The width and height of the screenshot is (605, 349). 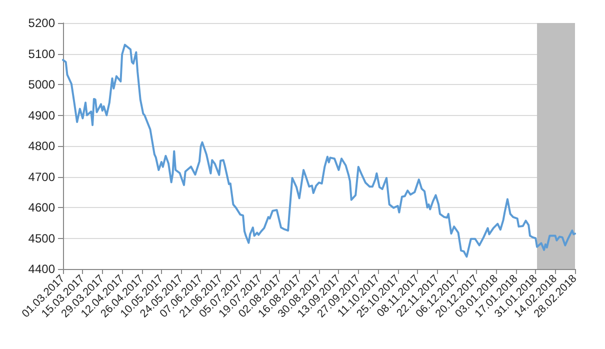 What do you see at coordinates (42, 146) in the screenshot?
I see `y-tick-label: 4800` at bounding box center [42, 146].